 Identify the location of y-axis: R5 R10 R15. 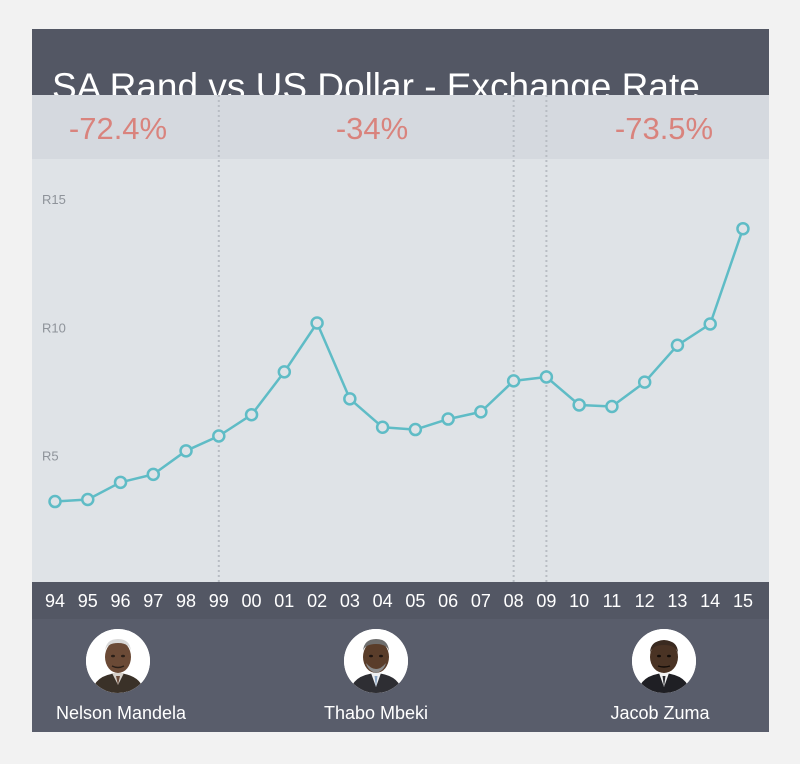
(54, 327).